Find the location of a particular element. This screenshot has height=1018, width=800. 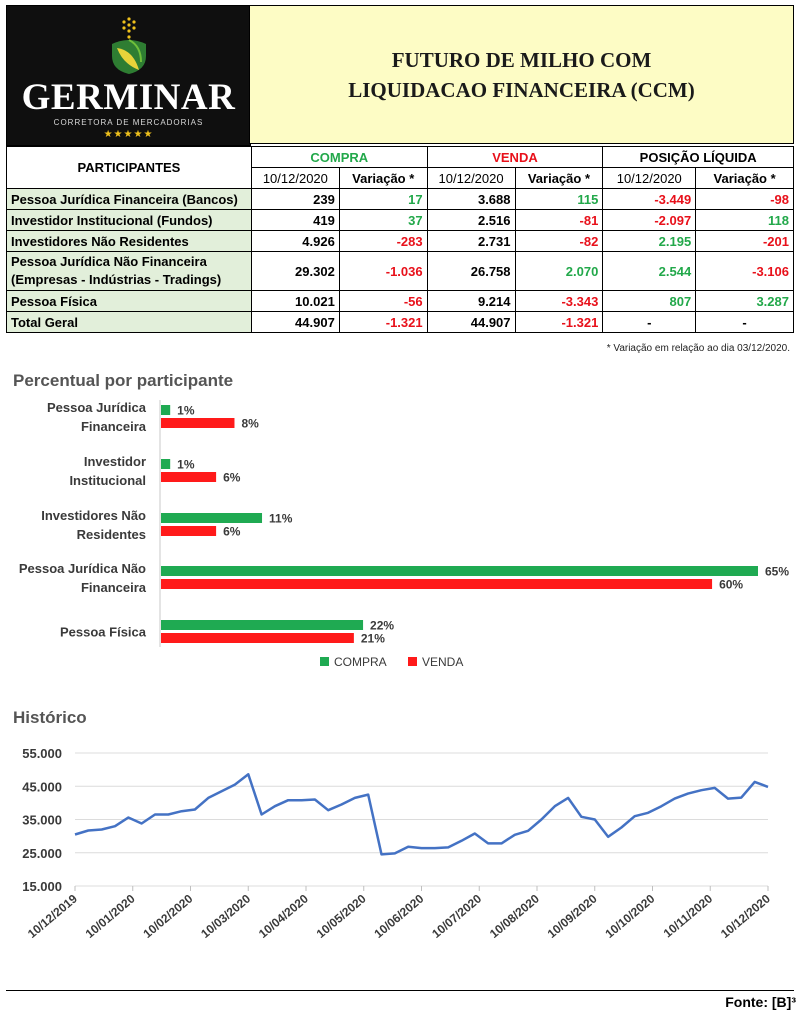

data-label: 11% is located at coordinates (281, 519).